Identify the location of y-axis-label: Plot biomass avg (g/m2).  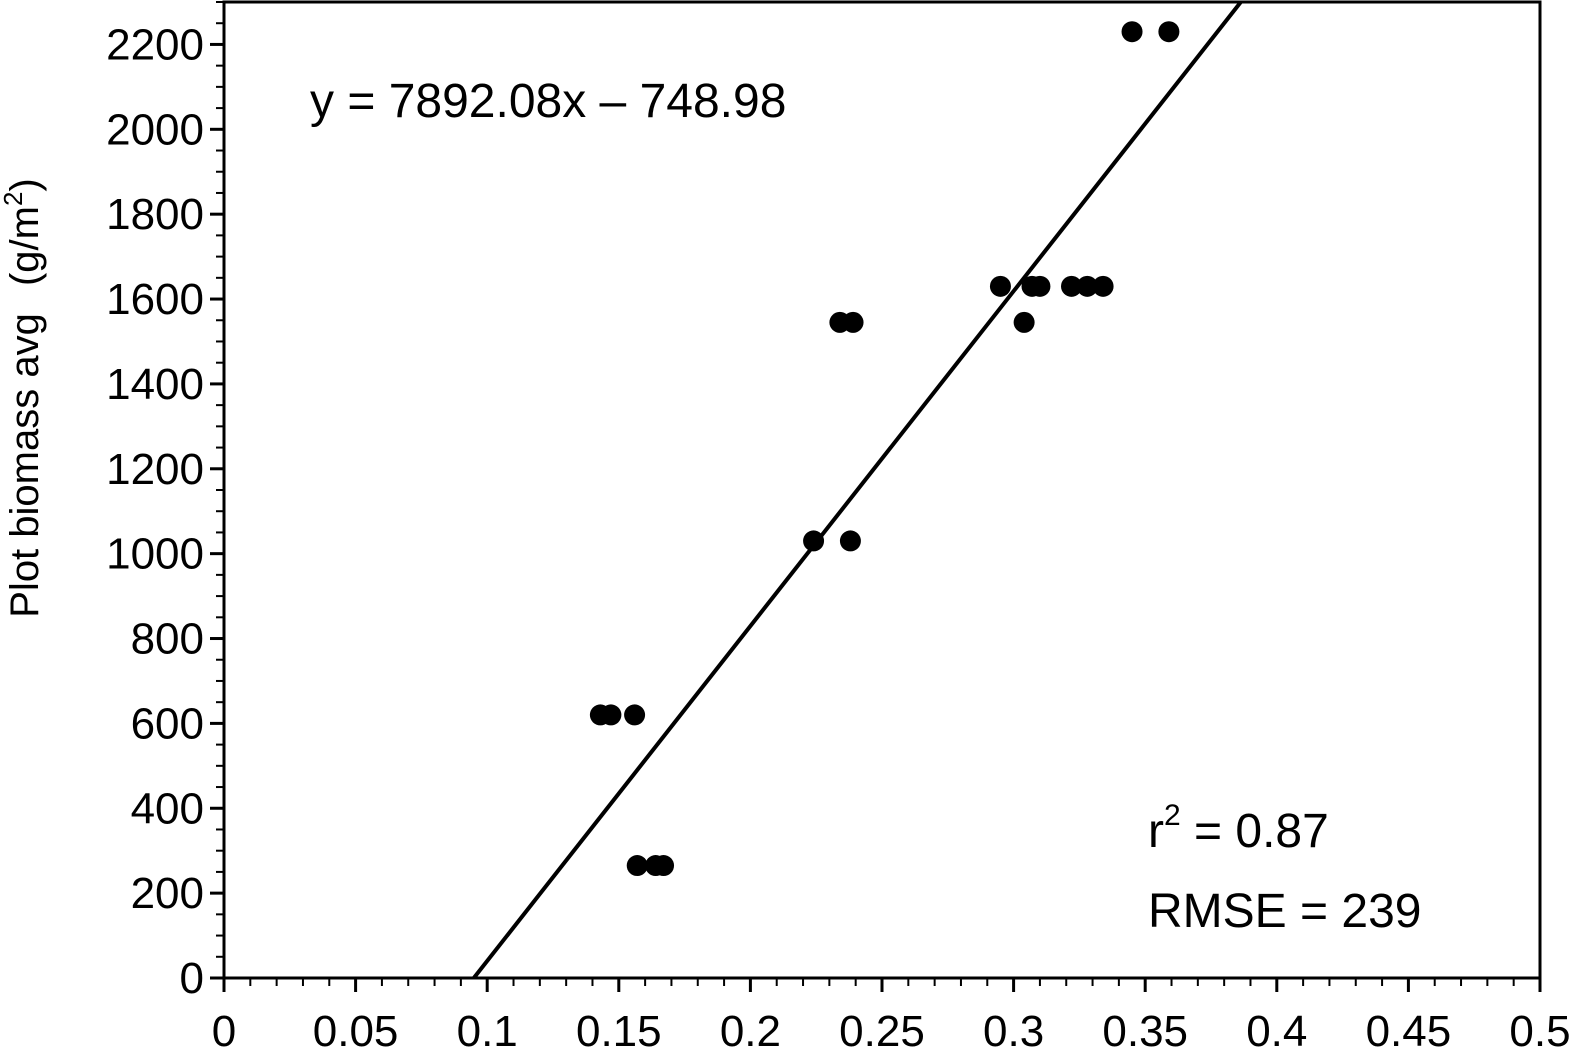
(23, 398).